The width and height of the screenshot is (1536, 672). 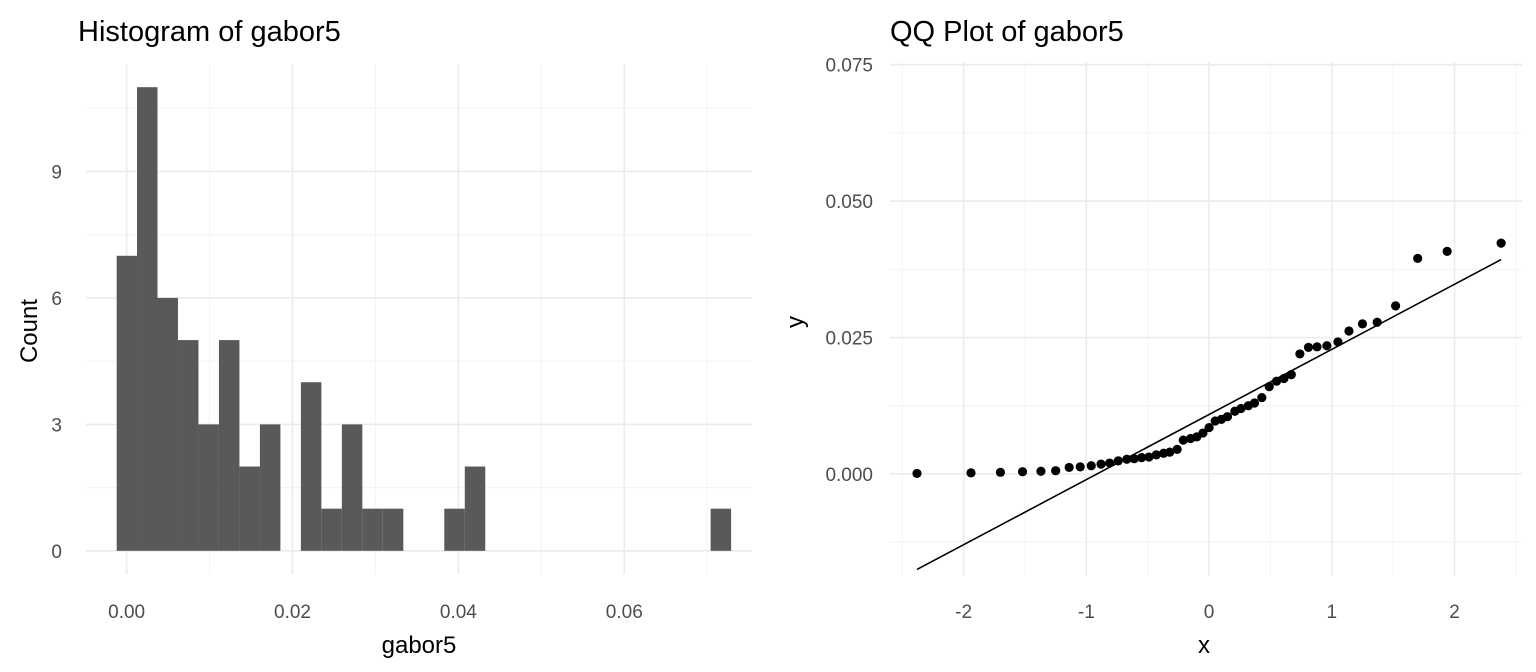 I want to click on y-tick-label: 0, so click(x=56, y=552).